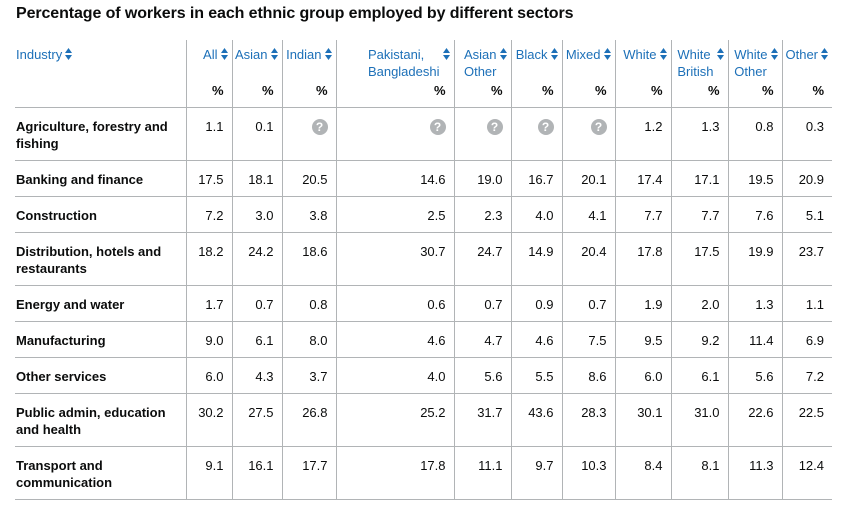 Image resolution: width=864 pixels, height=508 pixels. I want to click on table-cell: 11.4, so click(754, 339).